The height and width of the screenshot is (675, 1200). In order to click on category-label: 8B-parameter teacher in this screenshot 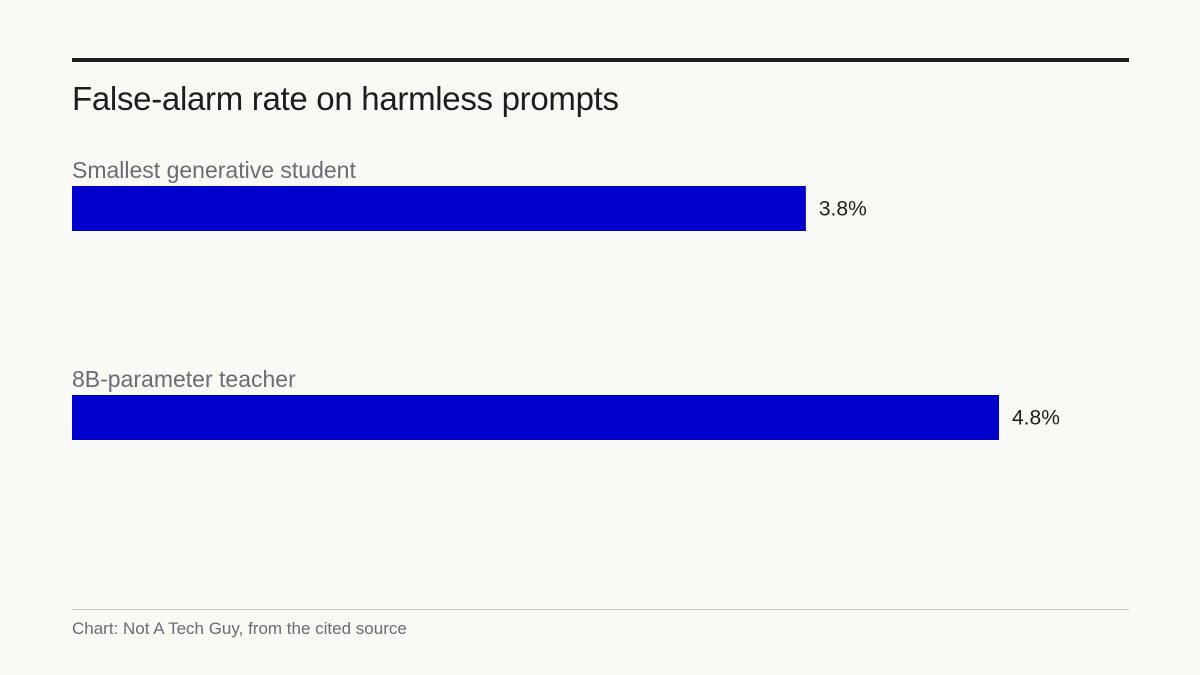, I will do `click(184, 379)`.